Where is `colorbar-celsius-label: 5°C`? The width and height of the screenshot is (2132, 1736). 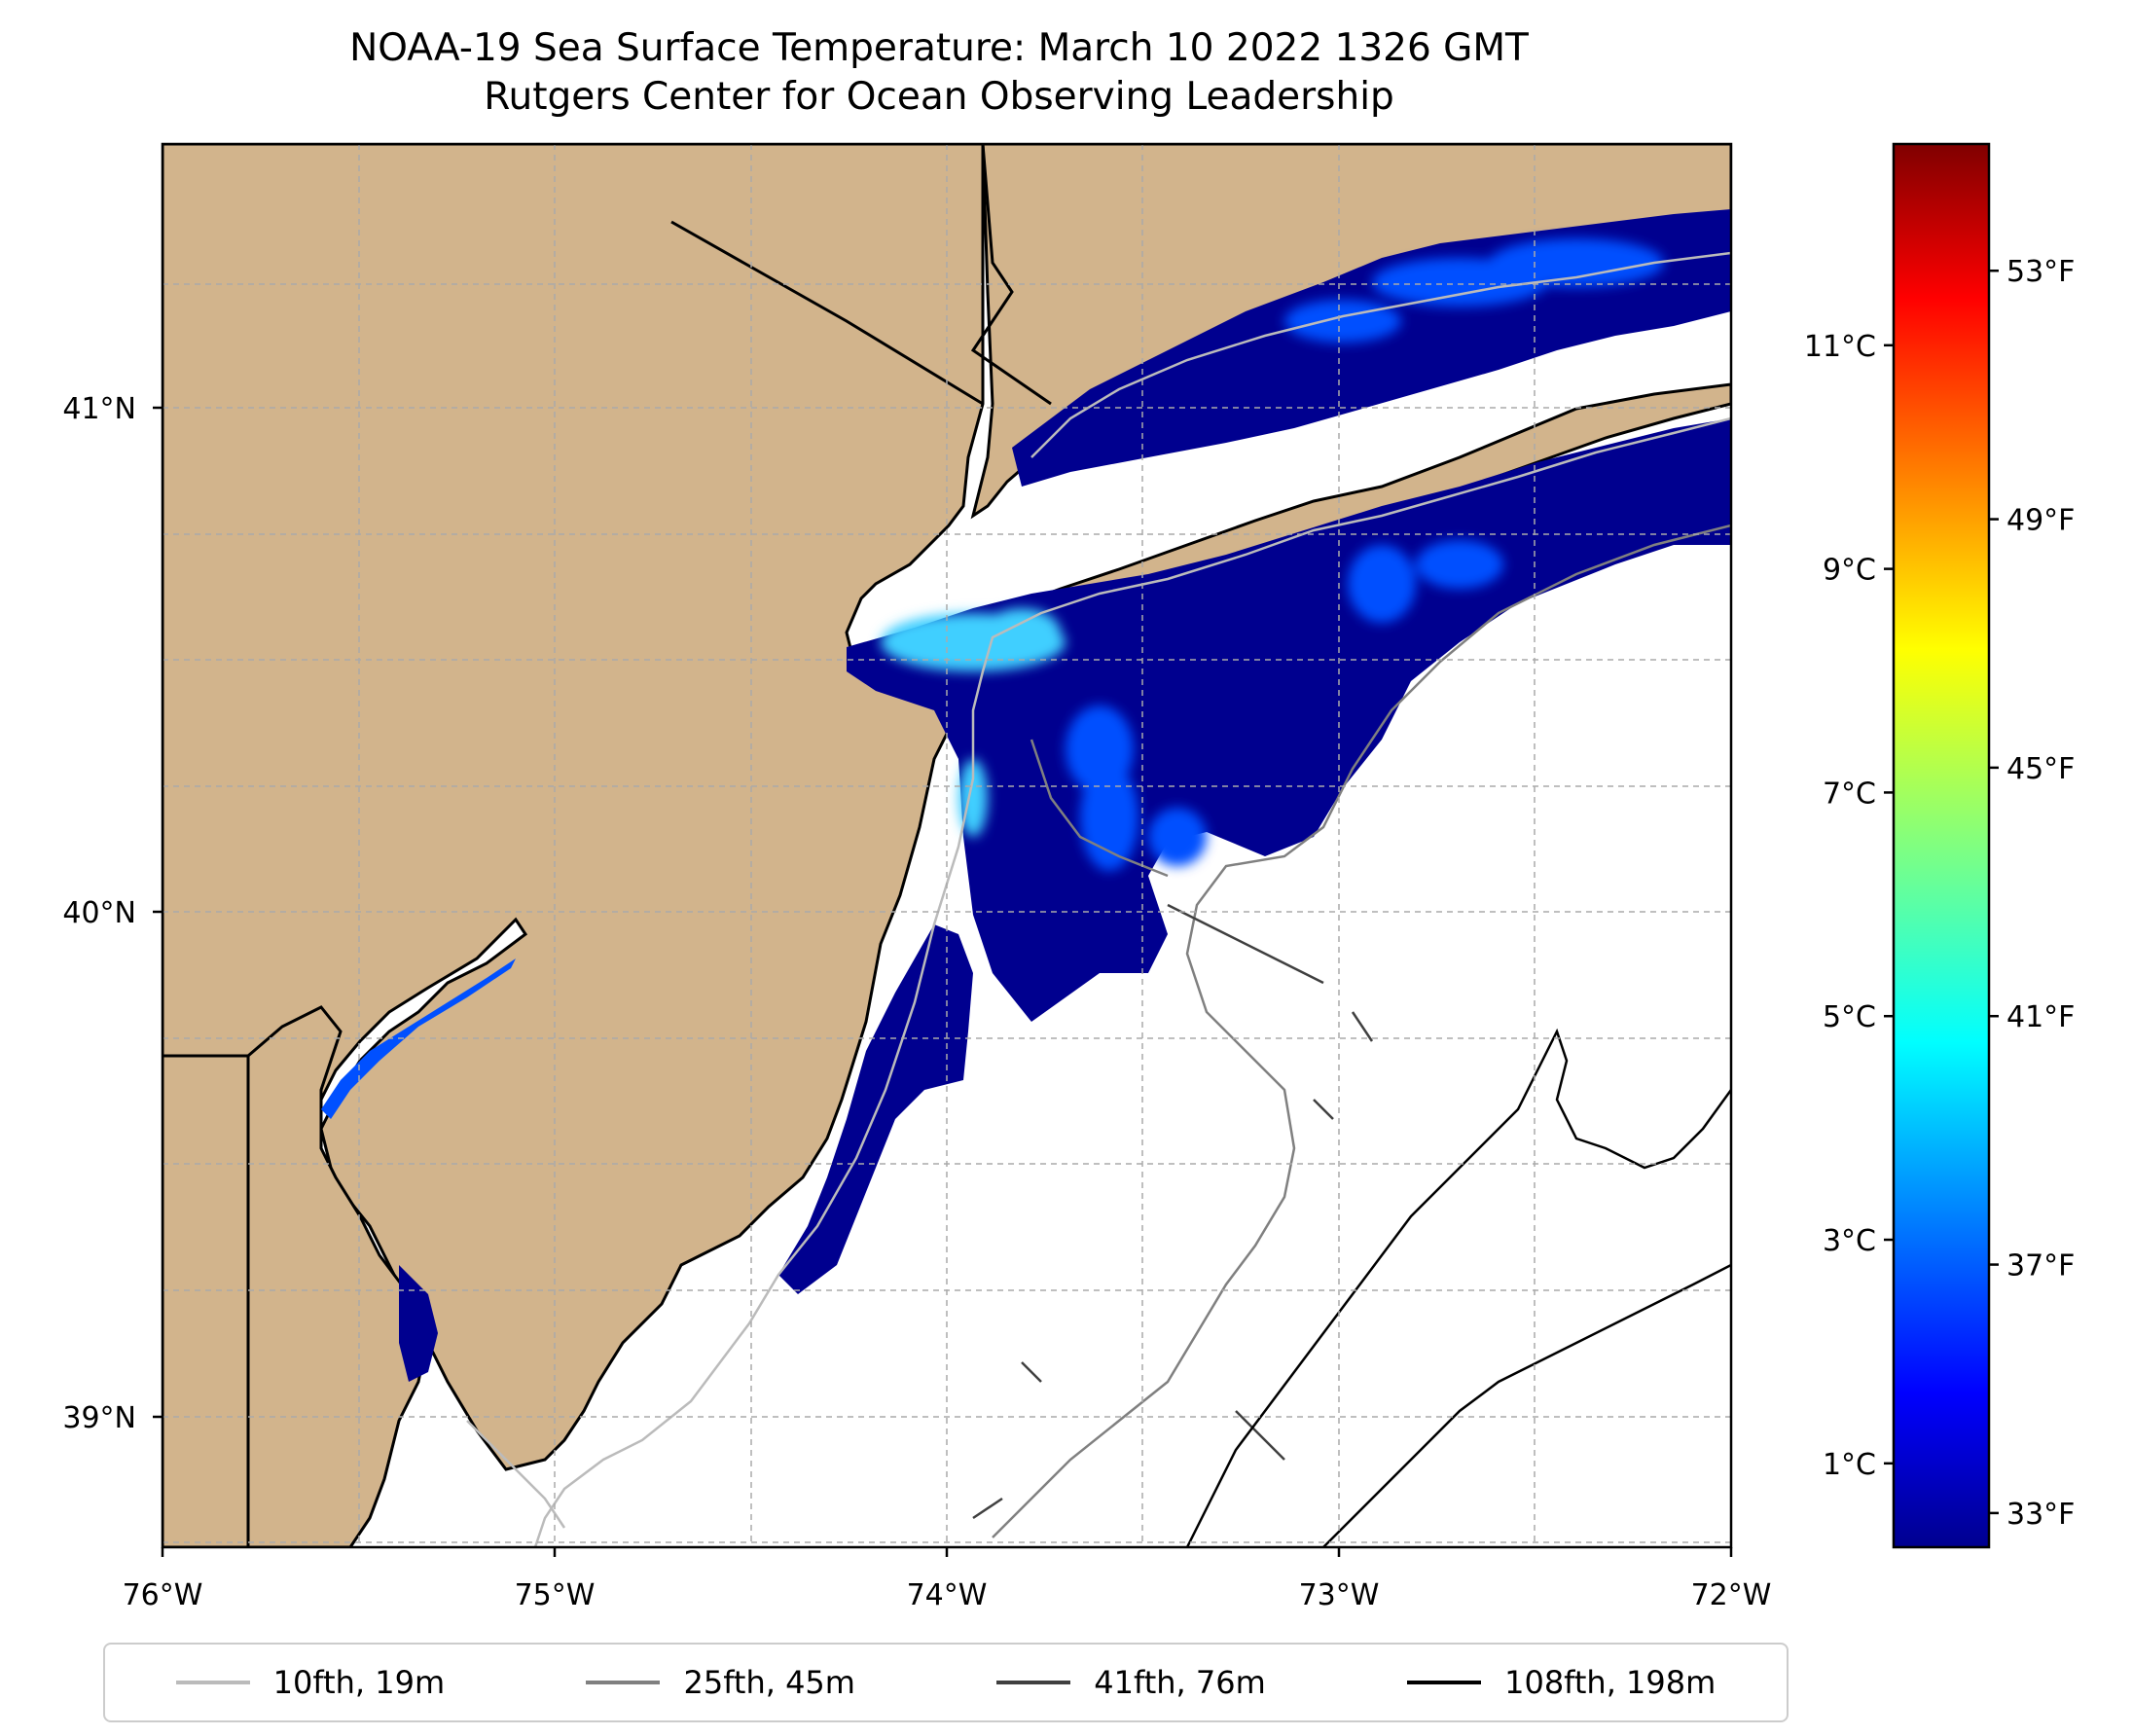 colorbar-celsius-label: 5°C is located at coordinates (1850, 1017).